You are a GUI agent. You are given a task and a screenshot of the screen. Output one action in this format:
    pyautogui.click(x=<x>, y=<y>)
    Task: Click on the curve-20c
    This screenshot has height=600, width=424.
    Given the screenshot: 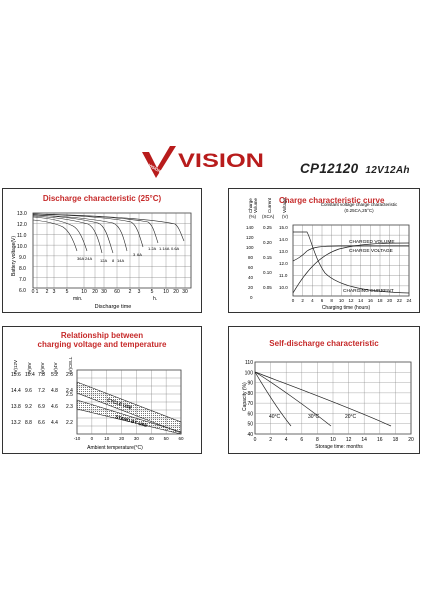 What is the action you would take?
    pyautogui.click(x=323, y=399)
    